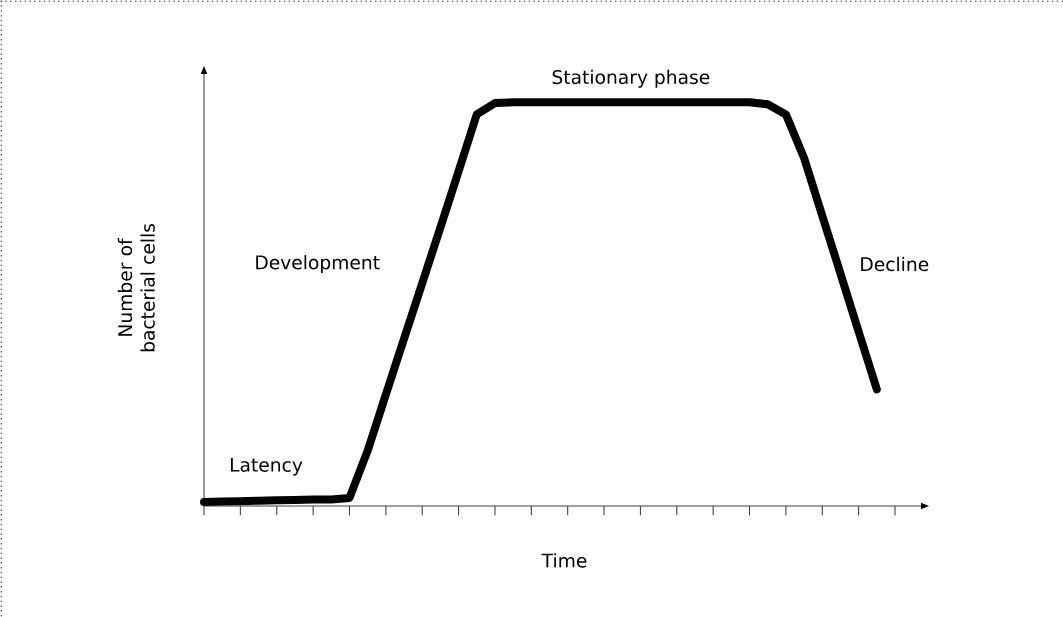 The height and width of the screenshot is (617, 1063). I want to click on annotation: Decline, so click(895, 264).